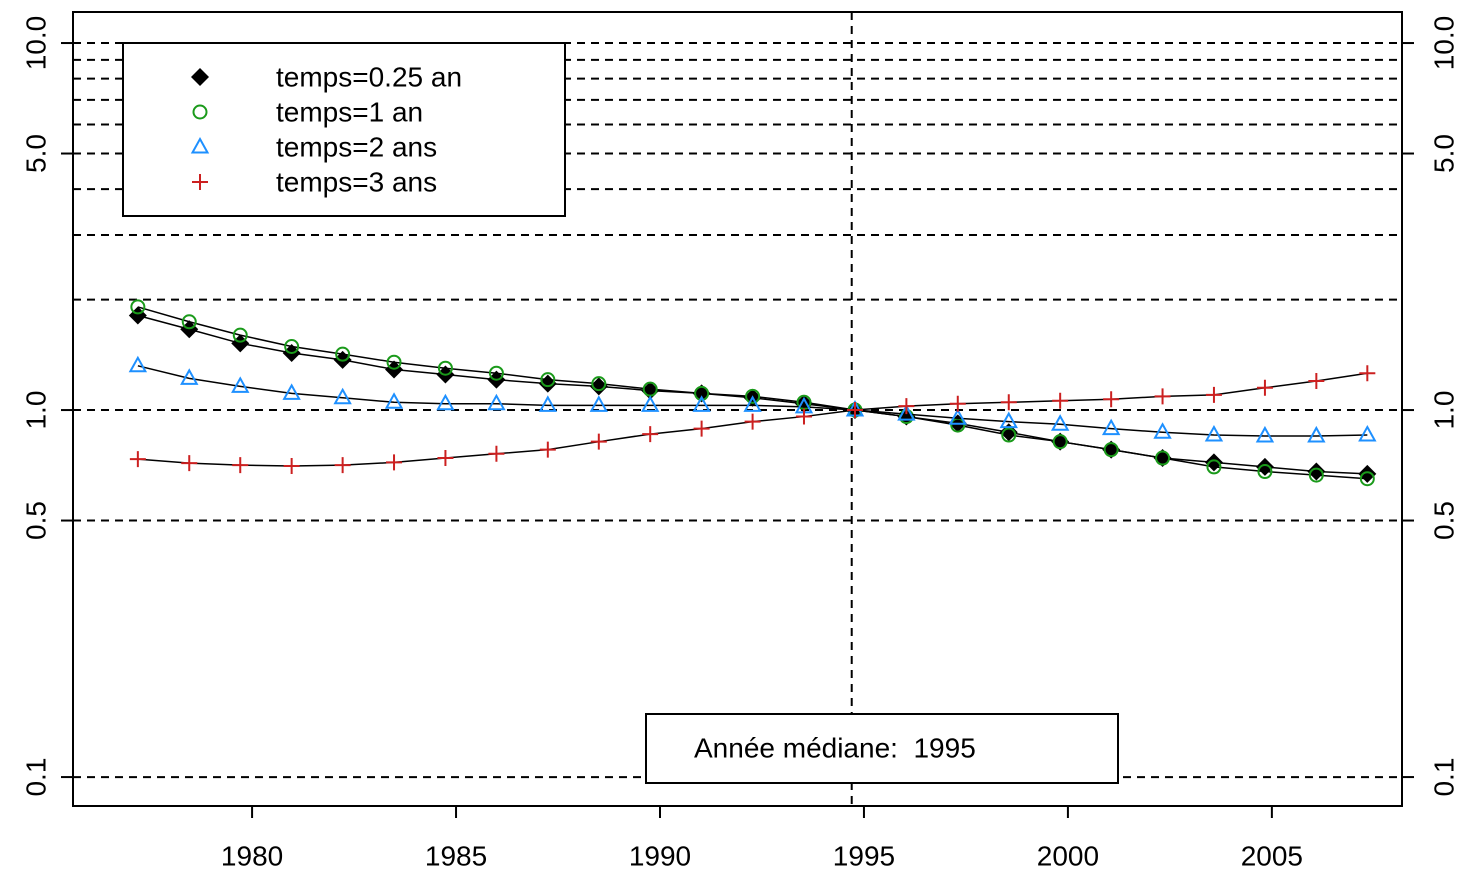  I want to click on y-tick-label: 0.5, so click(35, 520).